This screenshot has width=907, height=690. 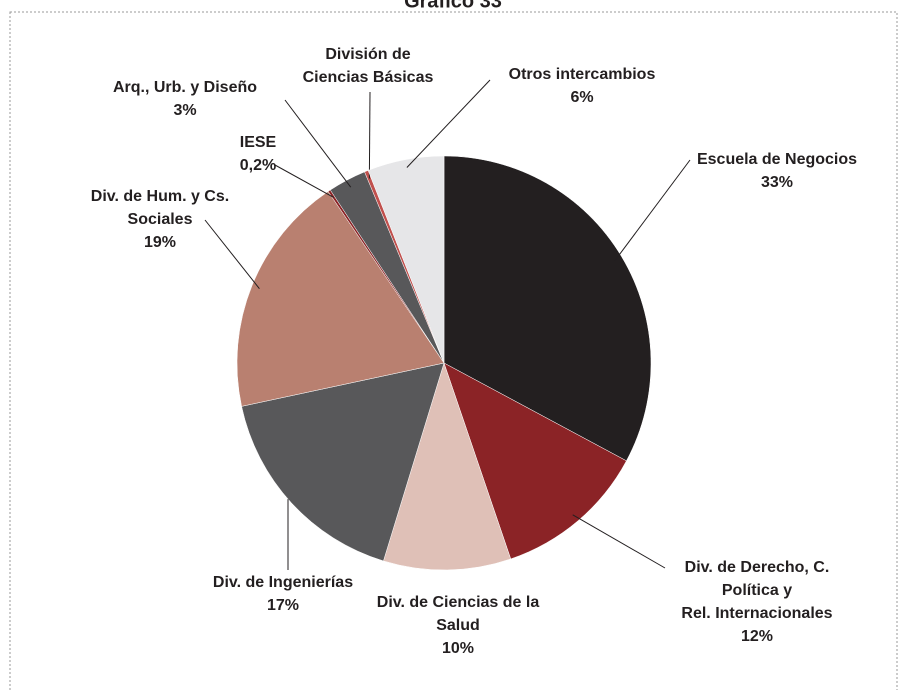 What do you see at coordinates (160, 208) in the screenshot?
I see `slice-label: Div. de Hum. y Cs. Sociales` at bounding box center [160, 208].